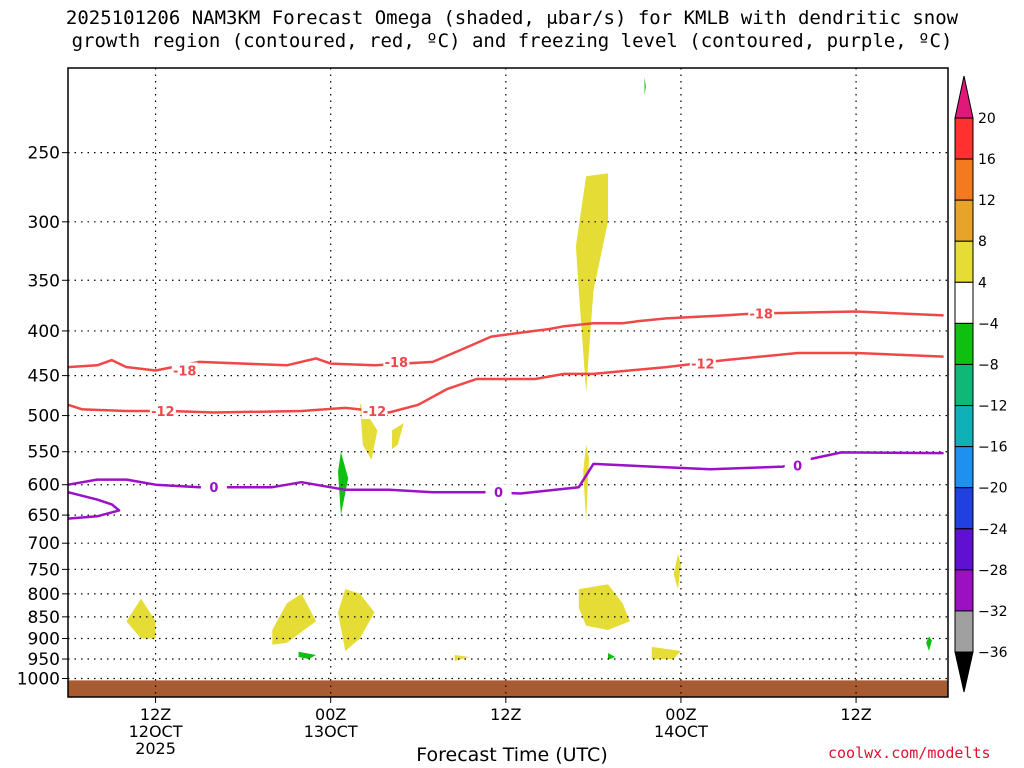 This screenshot has width=1024, height=768. Describe the element at coordinates (44, 223) in the screenshot. I see `y-tick-label: 300` at that location.